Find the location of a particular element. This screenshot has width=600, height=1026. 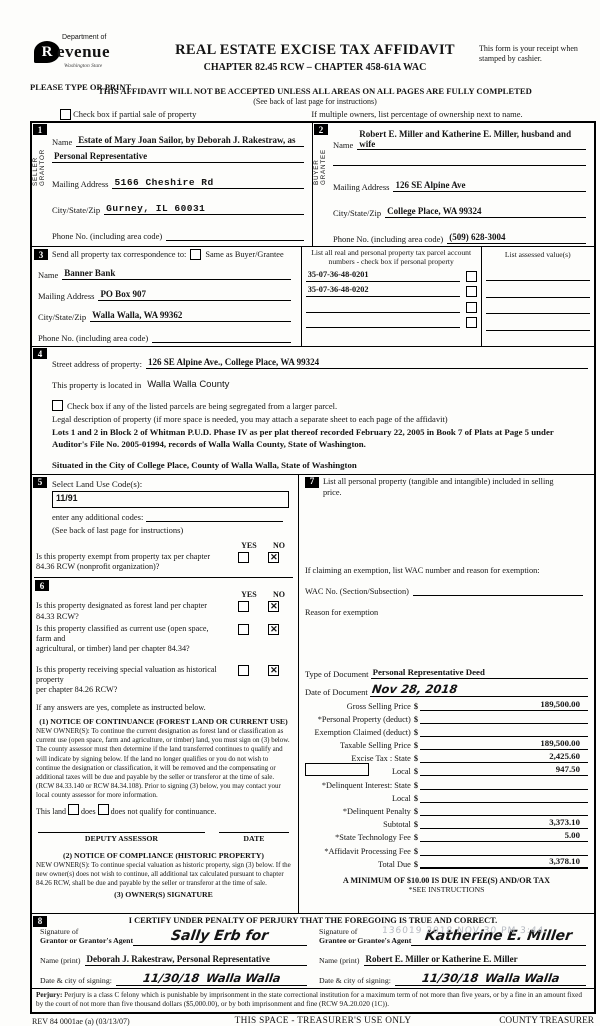

assessed-values-column: List assessed value(s) is located at coordinates (538, 296).